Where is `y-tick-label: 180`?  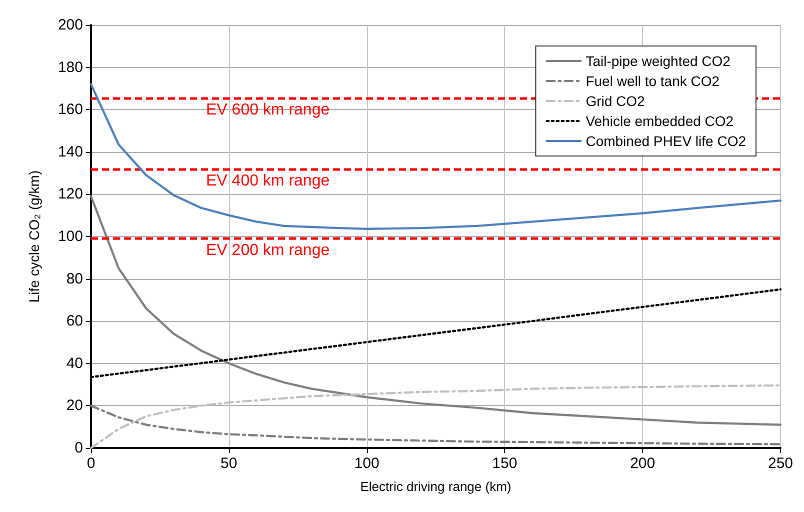 y-tick-label: 180 is located at coordinates (70, 67).